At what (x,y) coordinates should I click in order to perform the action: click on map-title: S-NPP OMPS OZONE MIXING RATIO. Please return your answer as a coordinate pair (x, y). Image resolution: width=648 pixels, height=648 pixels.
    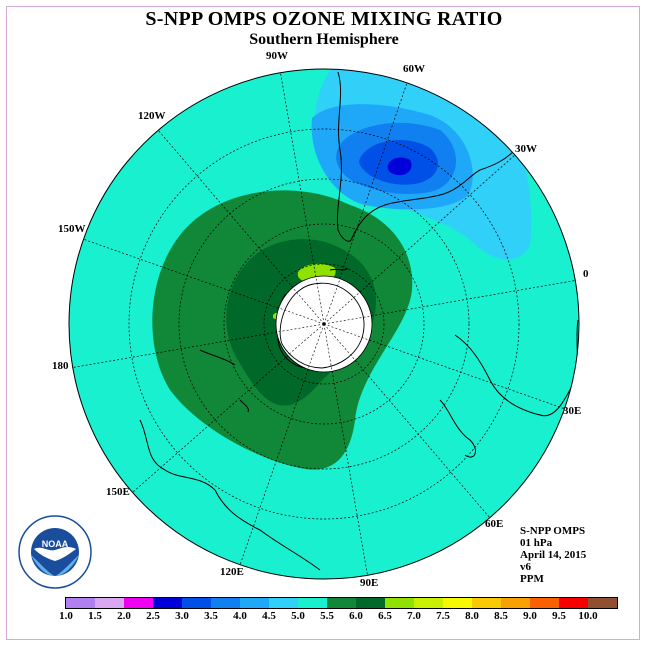
    Looking at the image, I should click on (324, 19).